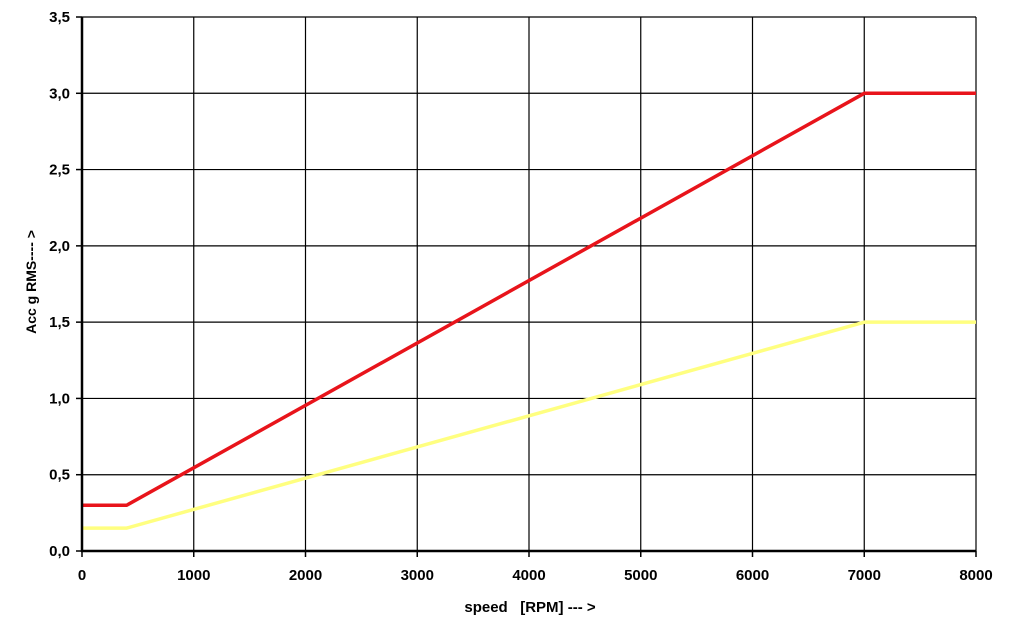 This screenshot has width=1024, height=623. I want to click on y-tick-label-3: 1,5, so click(59, 322).